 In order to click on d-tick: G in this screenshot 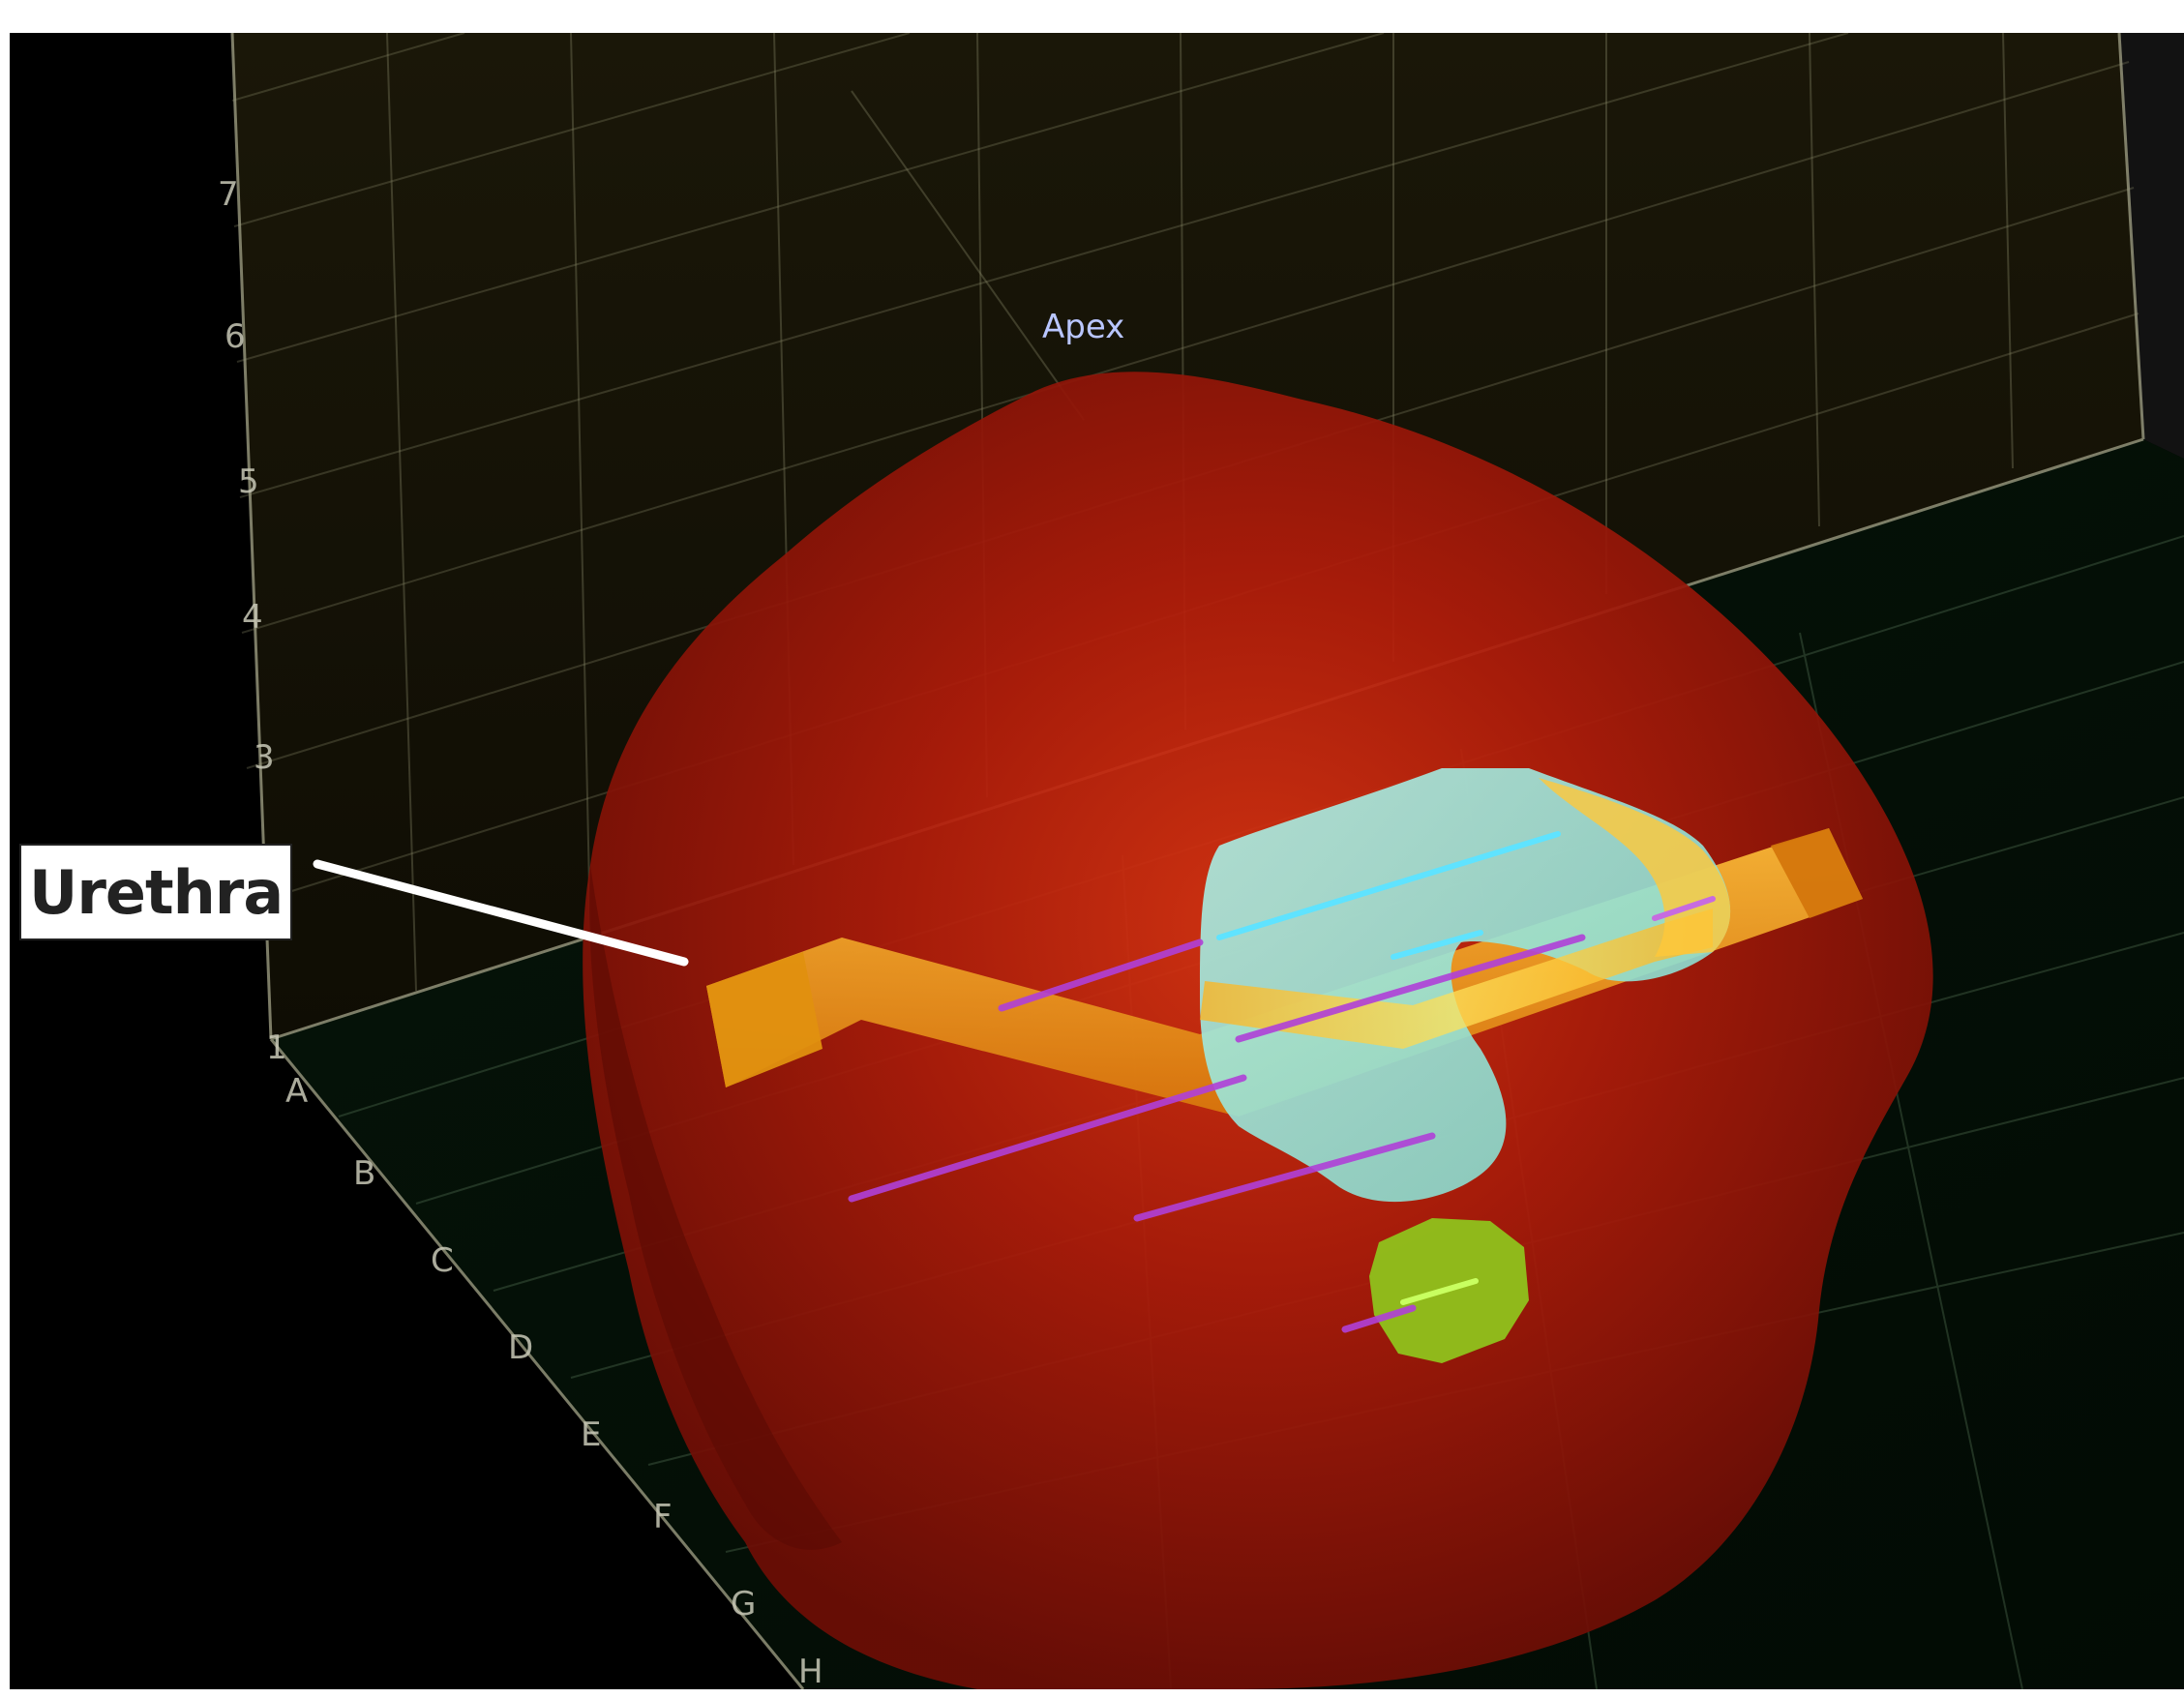, I will do `click(744, 1604)`.